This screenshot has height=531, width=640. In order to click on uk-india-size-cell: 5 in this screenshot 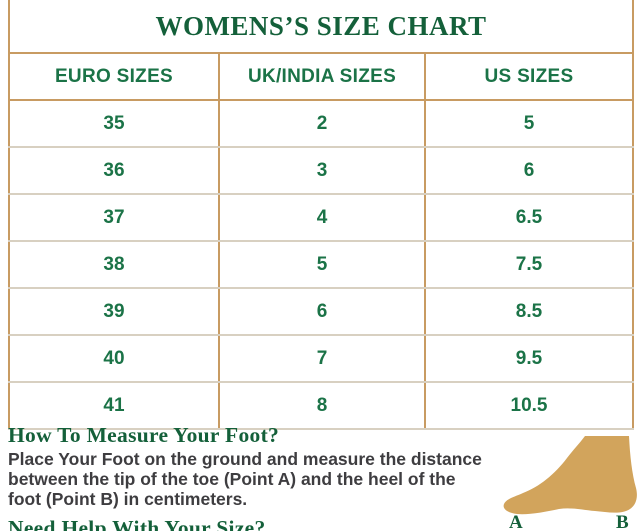, I will do `click(322, 264)`.